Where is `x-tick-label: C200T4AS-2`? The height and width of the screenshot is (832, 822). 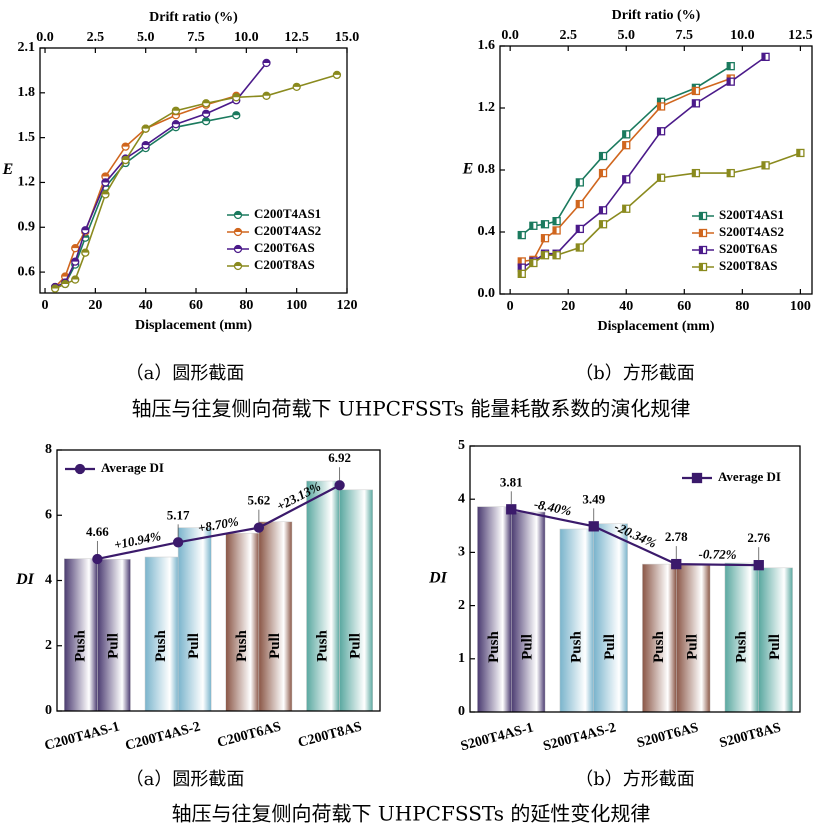 x-tick-label: C200T4AS-2 is located at coordinates (163, 736).